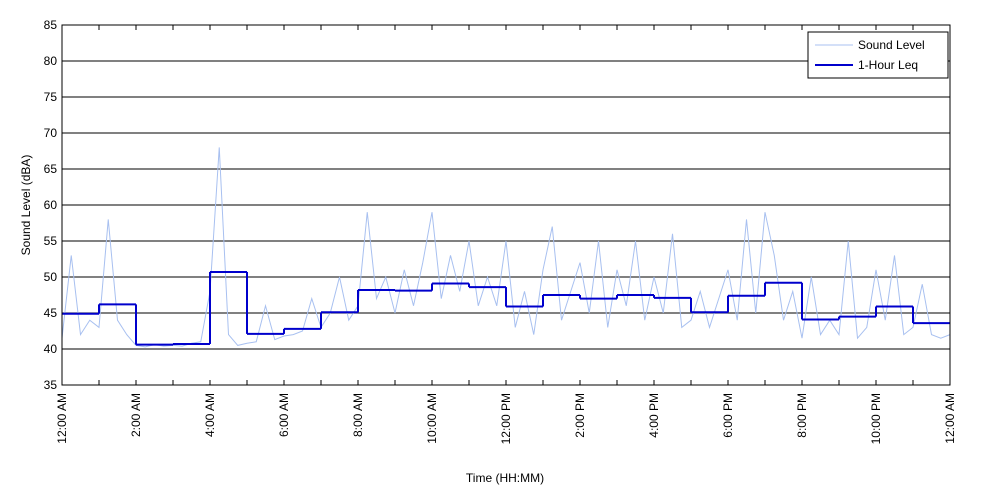  What do you see at coordinates (51, 385) in the screenshot?
I see `y-tick-label: 35` at bounding box center [51, 385].